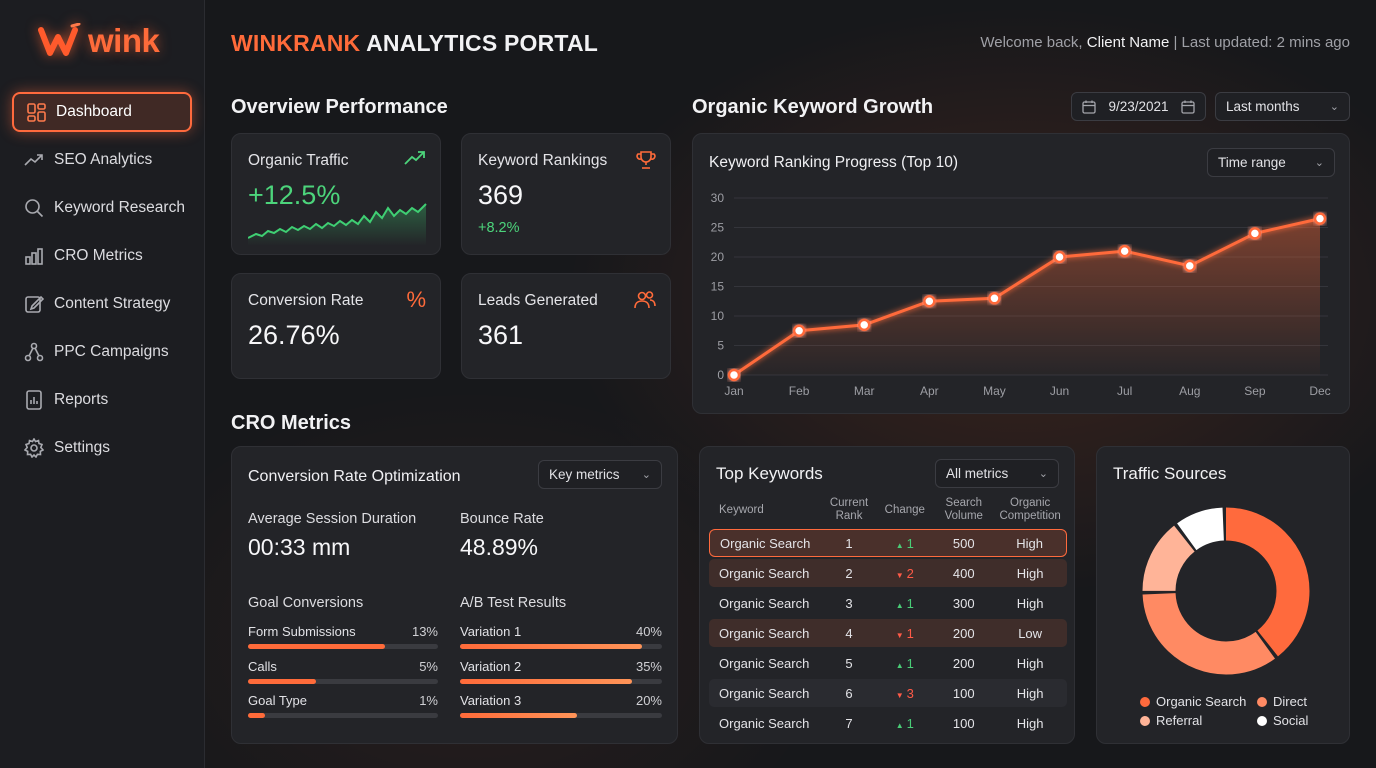  Describe the element at coordinates (1193, 701) in the screenshot. I see `legend-item: Organic Search` at that location.